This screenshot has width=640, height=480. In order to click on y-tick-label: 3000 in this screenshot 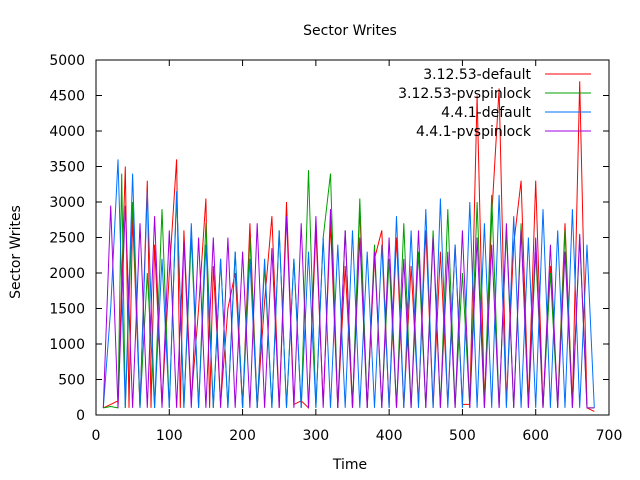, I will do `click(67, 203)`.